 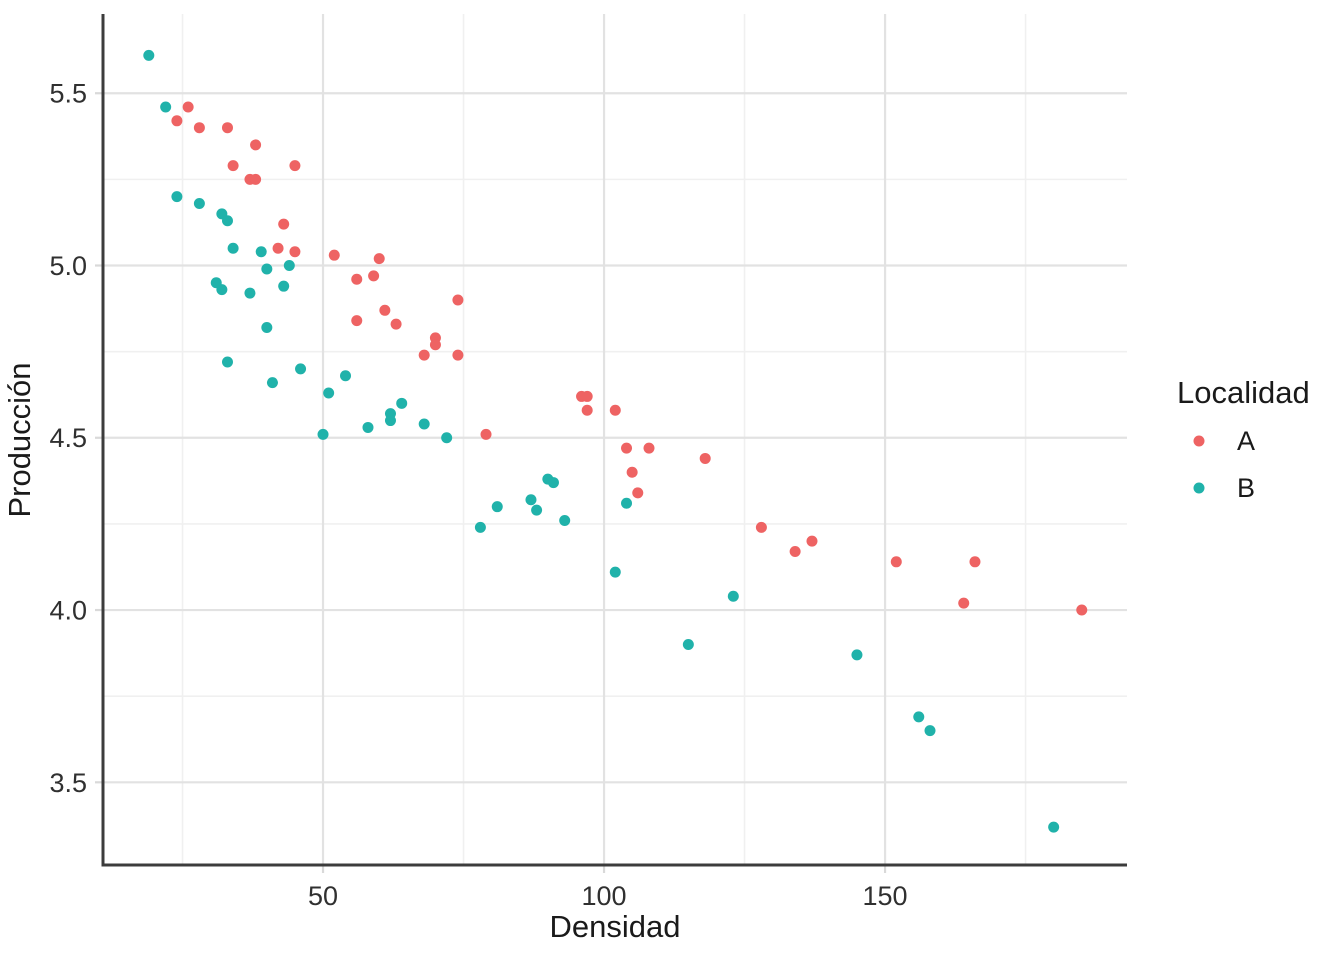 What do you see at coordinates (1246, 488) in the screenshot?
I see `legend-label-b: B` at bounding box center [1246, 488].